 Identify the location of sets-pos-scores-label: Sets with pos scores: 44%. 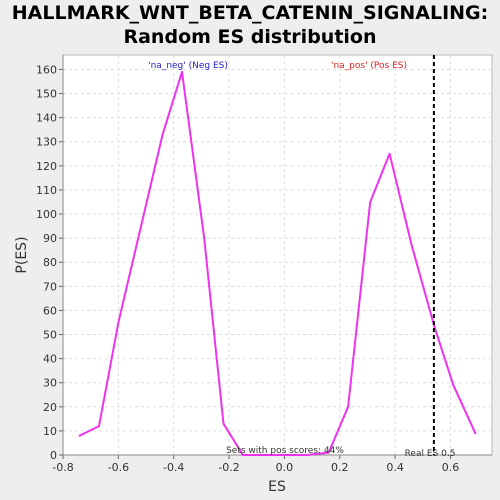
(285, 451).